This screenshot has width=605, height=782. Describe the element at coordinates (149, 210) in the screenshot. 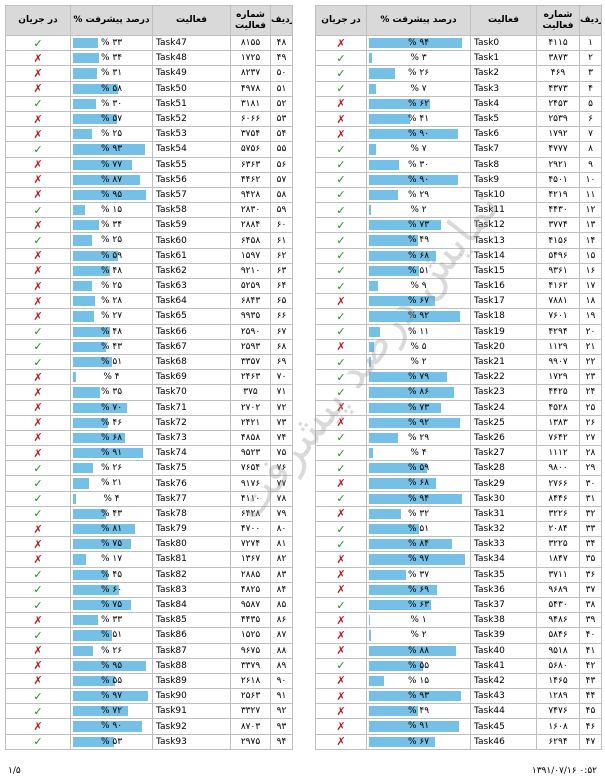

I see `table-row: ✓ % ۱۵ Task58 ۲۸۳۰ ۵۹` at that location.